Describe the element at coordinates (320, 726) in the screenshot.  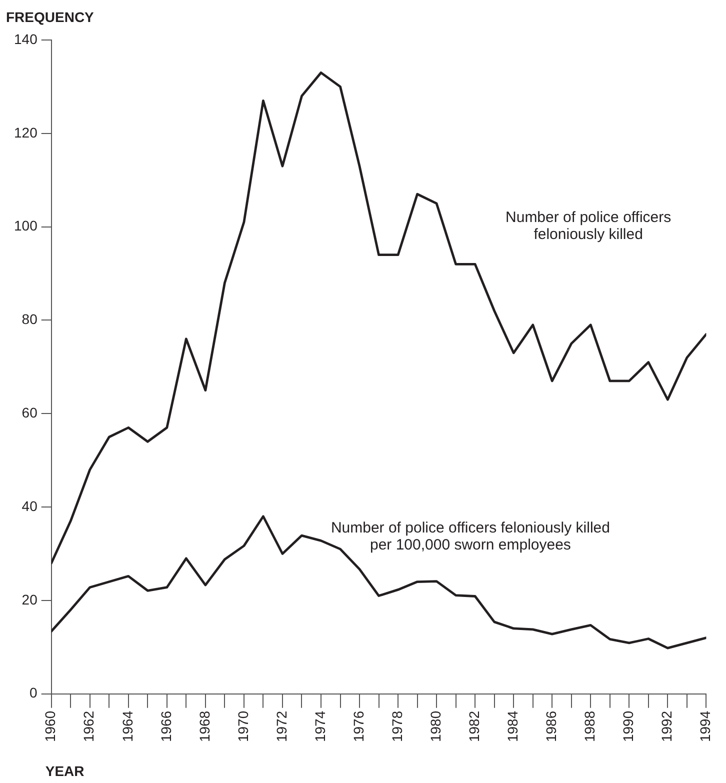
I see `x-tick-label: 1974` at that location.